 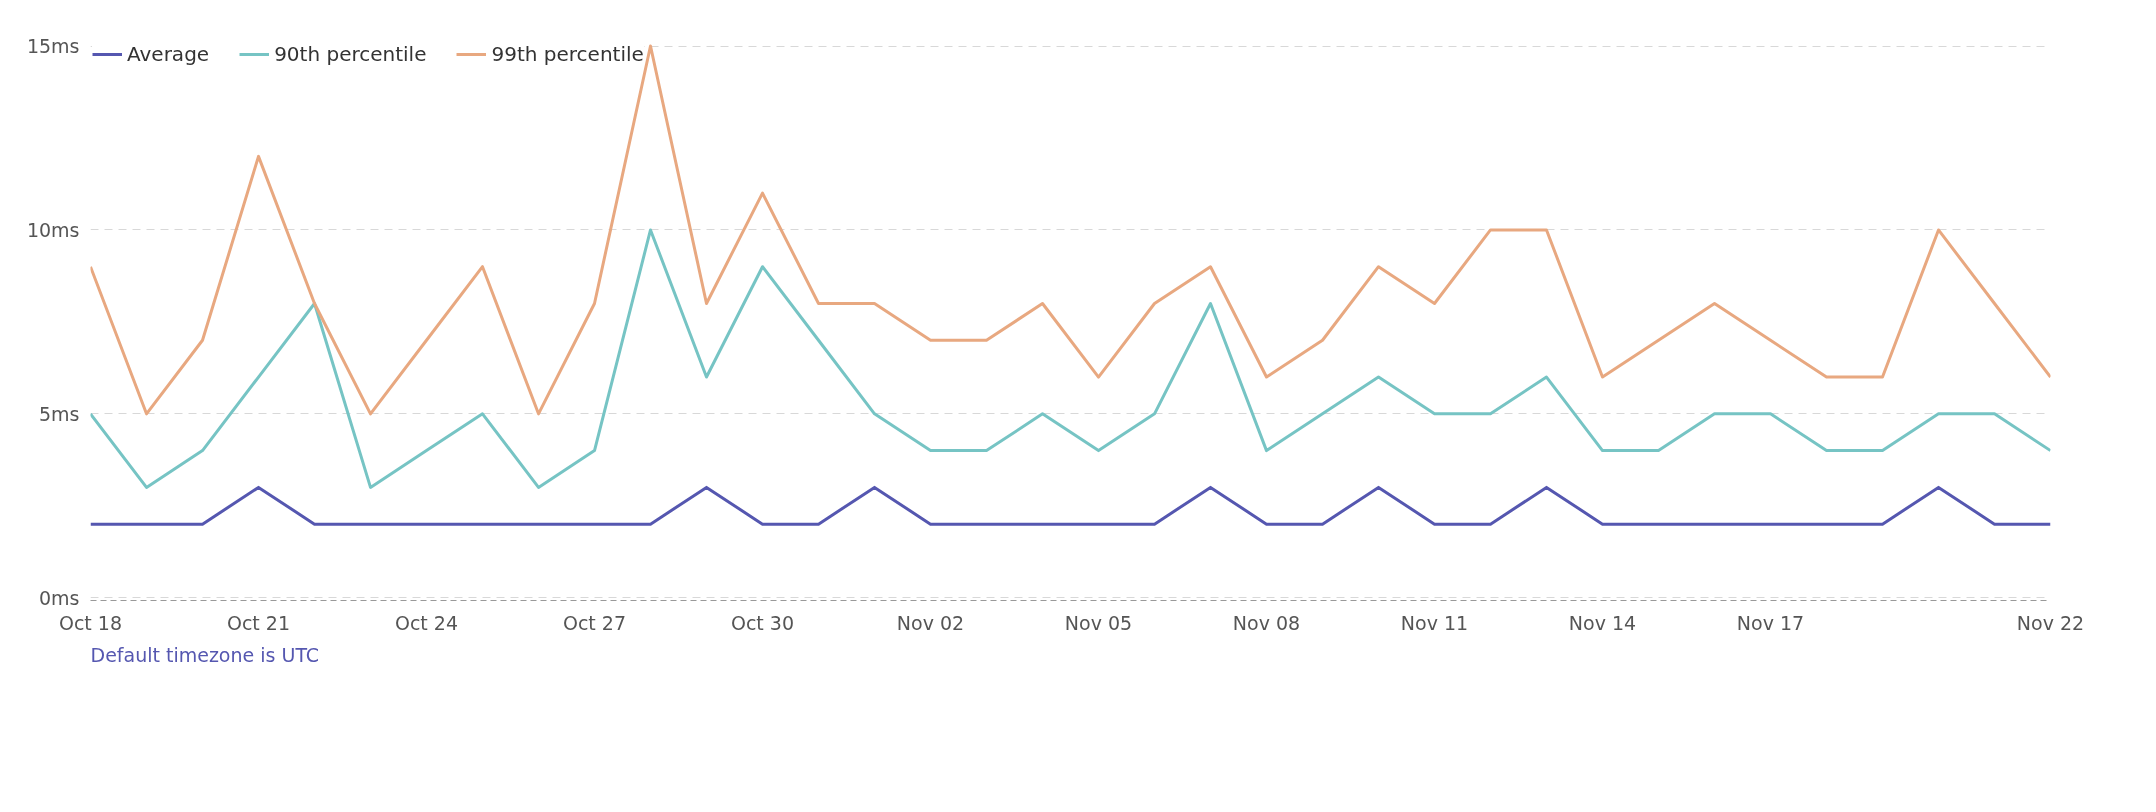 What do you see at coordinates (762, 622) in the screenshot?
I see `x-tick-label: Oct 30` at bounding box center [762, 622].